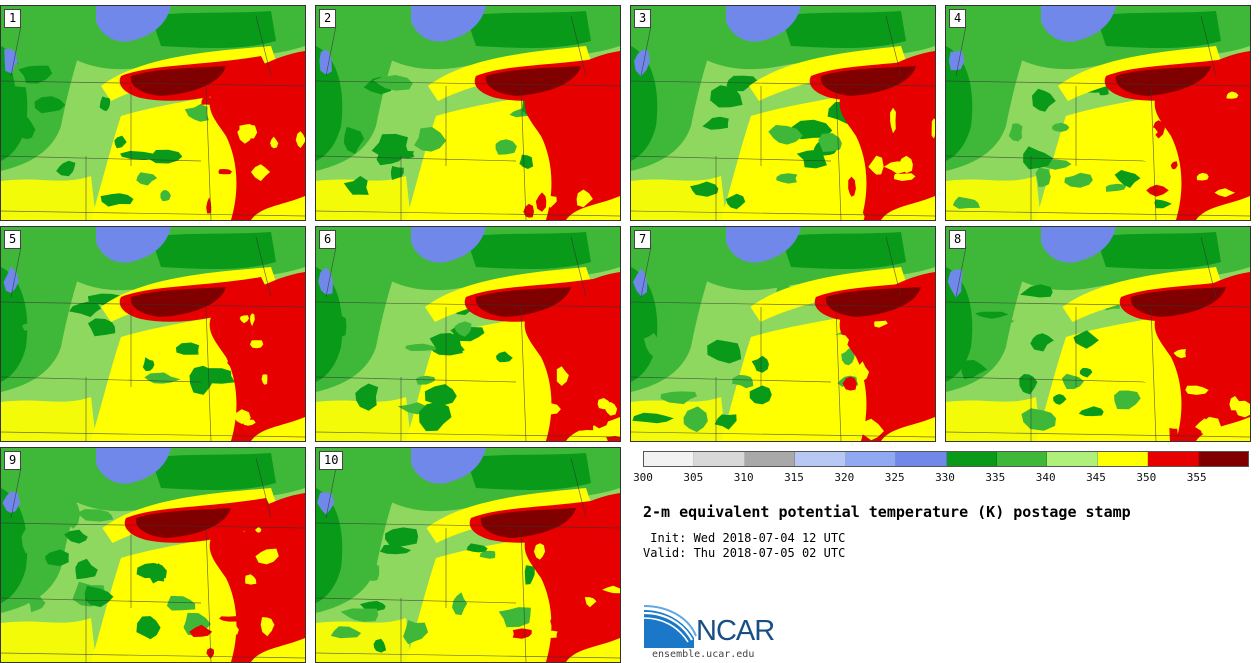  I want to click on member-label-2: 2, so click(328, 18).